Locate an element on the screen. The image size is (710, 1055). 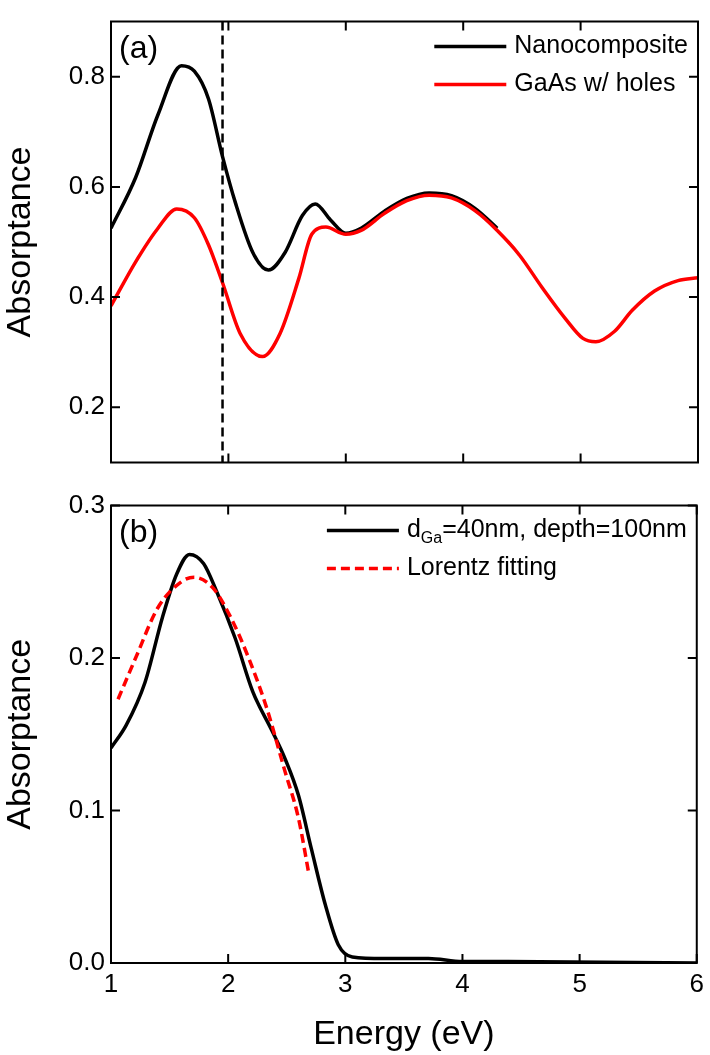
y-tick-label: 0.6 is located at coordinates (86, 185).